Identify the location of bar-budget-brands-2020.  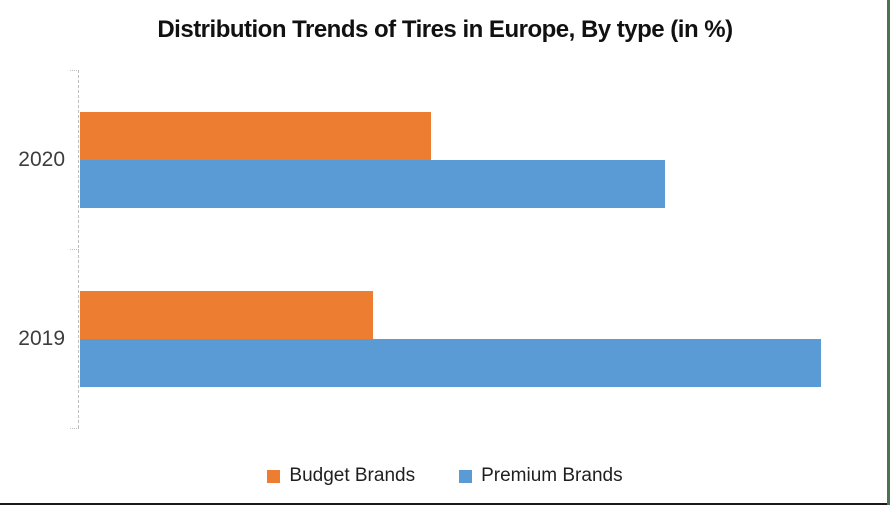
(255, 136).